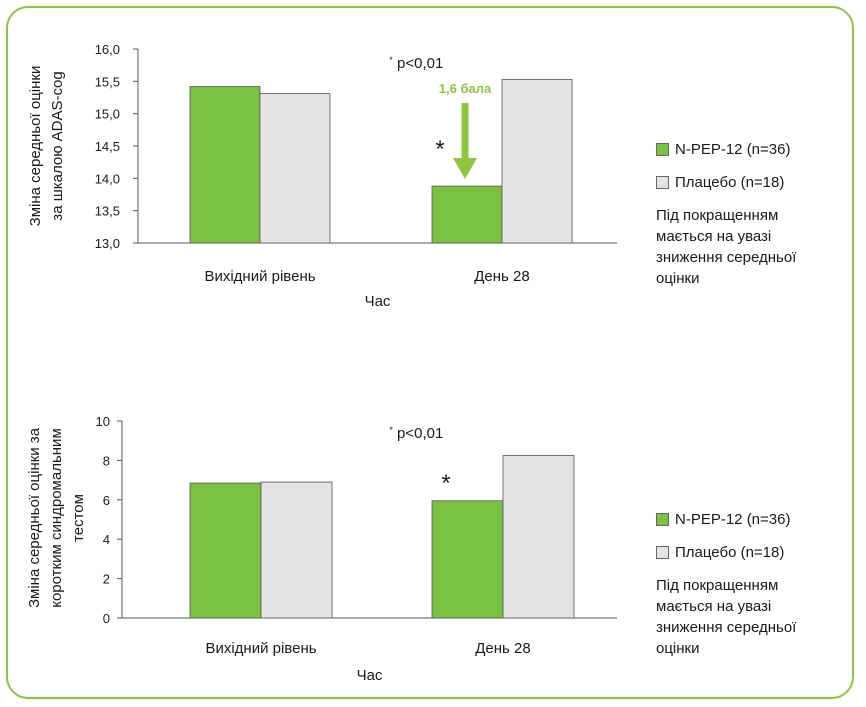 The height and width of the screenshot is (707, 866). I want to click on y-tick-label: 16,0, so click(107, 49).